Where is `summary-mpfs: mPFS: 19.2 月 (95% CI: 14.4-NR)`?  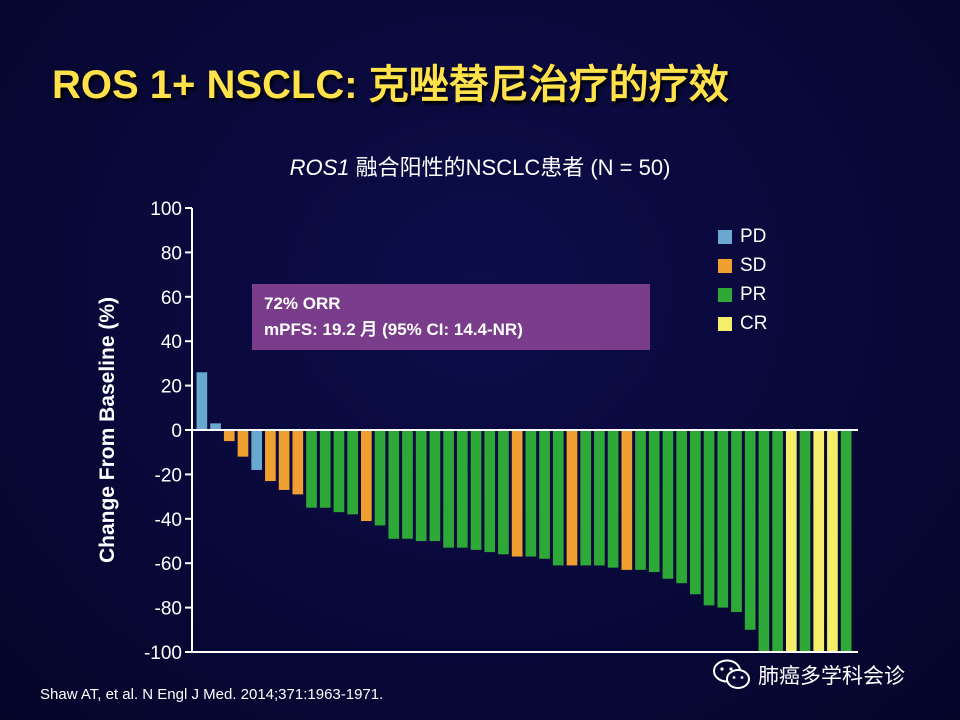 summary-mpfs: mPFS: 19.2 月 (95% CI: 14.4-NR) is located at coordinates (393, 329).